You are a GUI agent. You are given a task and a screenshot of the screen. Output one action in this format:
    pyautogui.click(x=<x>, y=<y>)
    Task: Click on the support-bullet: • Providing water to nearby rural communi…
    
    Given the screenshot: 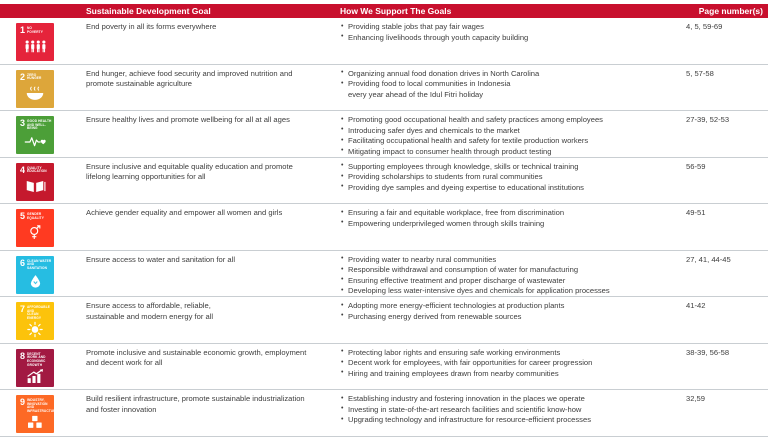 What is the action you would take?
    pyautogui.click(x=510, y=260)
    